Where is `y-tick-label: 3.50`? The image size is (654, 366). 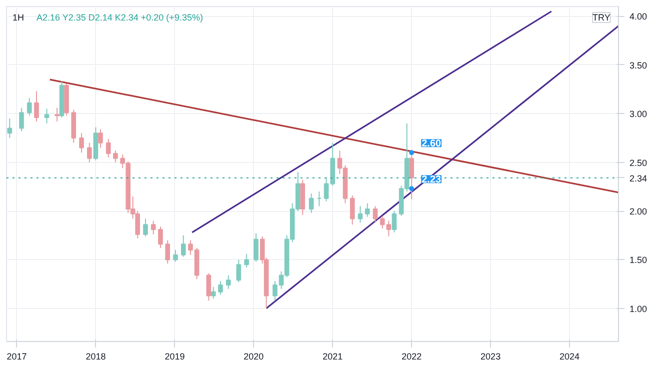 y-tick-label: 3.50 is located at coordinates (639, 65).